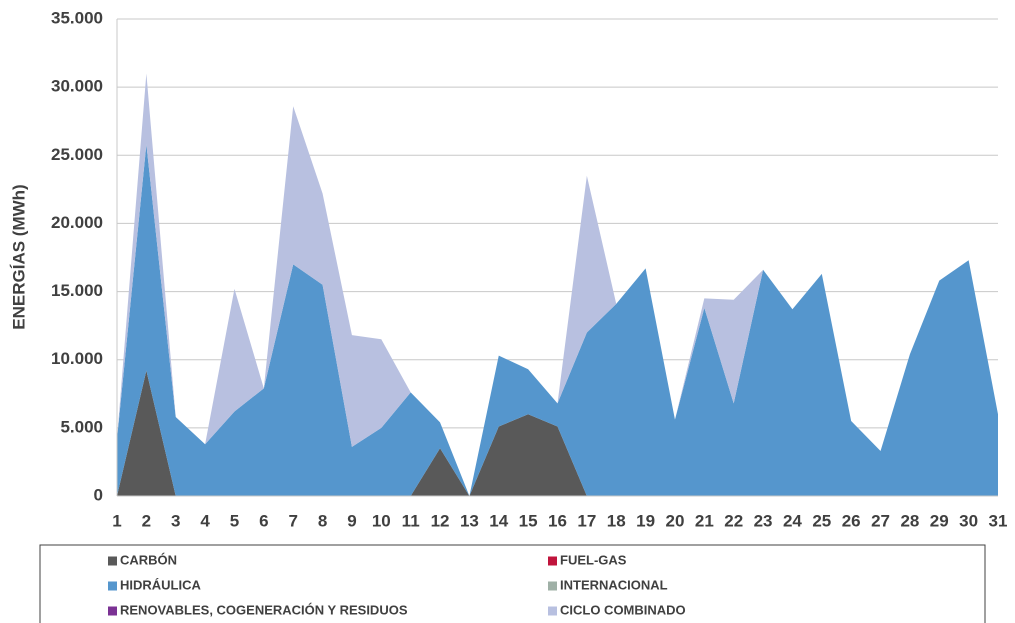 The width and height of the screenshot is (1015, 623). Describe the element at coordinates (733, 520) in the screenshot. I see `x-tick-label: 22` at that location.